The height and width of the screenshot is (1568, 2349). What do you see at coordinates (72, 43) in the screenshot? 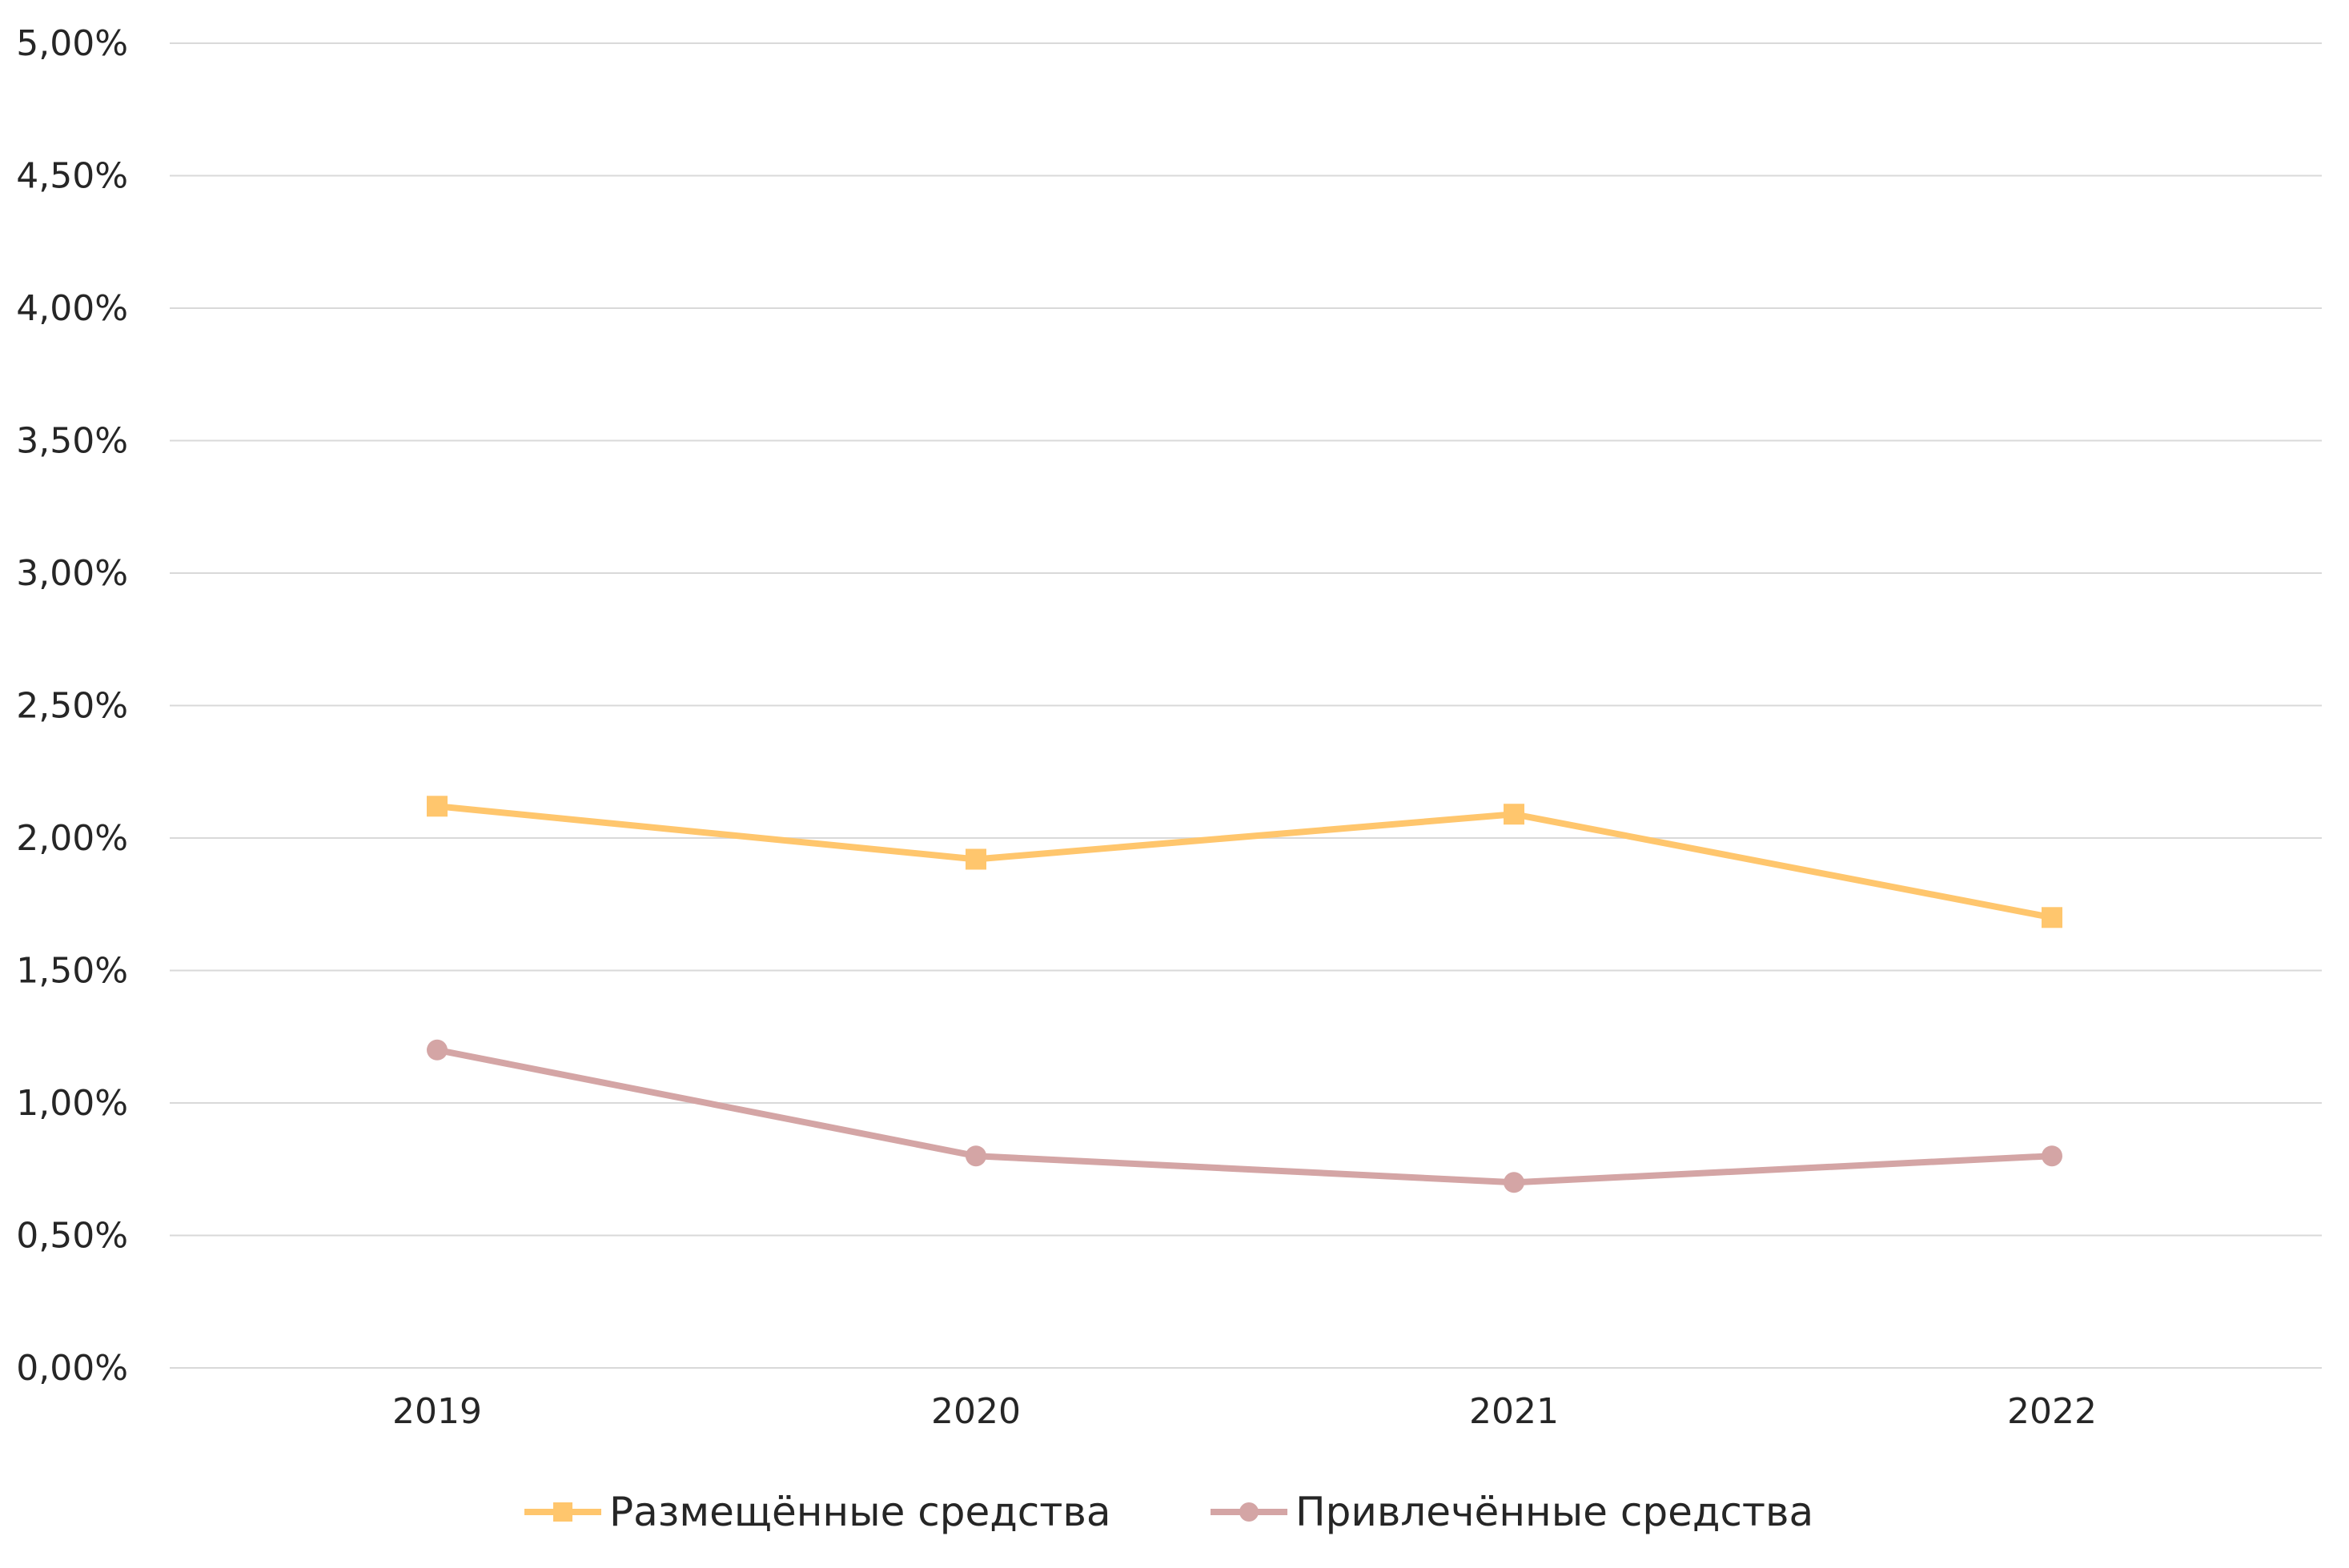
I see `y-tick-label: 5,00%` at bounding box center [72, 43].